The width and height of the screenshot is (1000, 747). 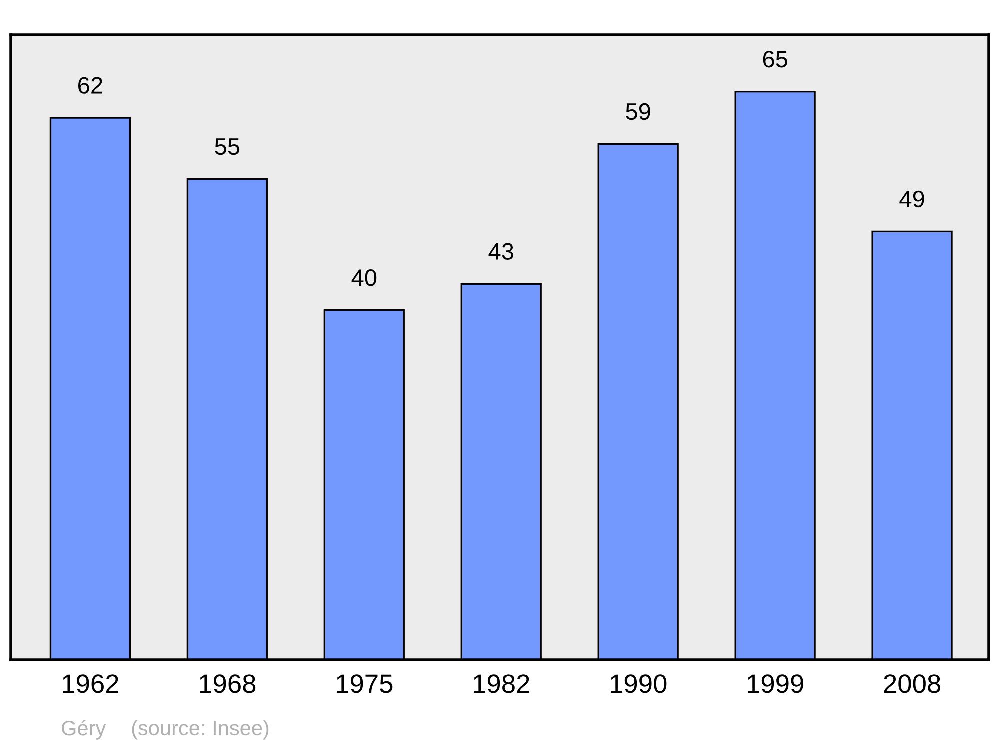 What do you see at coordinates (502, 684) in the screenshot?
I see `x-tick-label: 1982` at bounding box center [502, 684].